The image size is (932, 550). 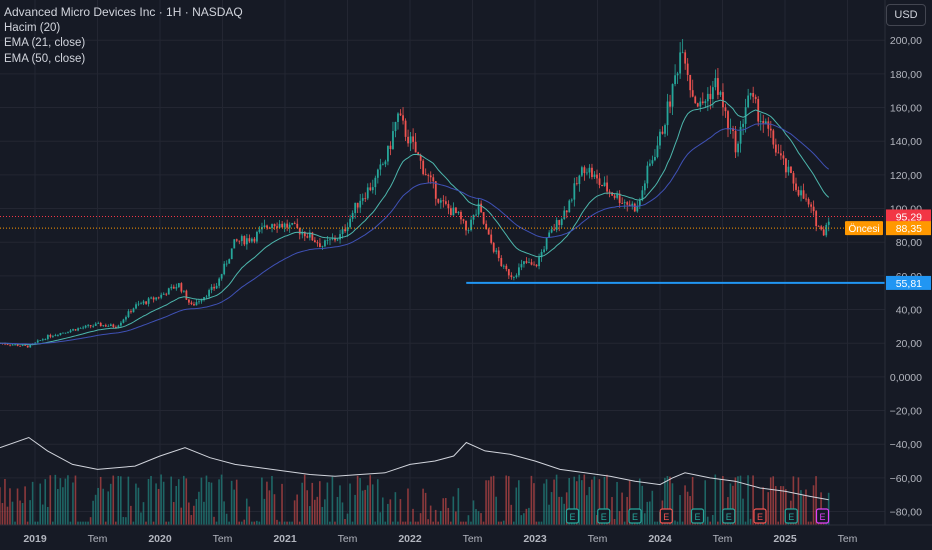 What do you see at coordinates (123, 12) in the screenshot?
I see `symbol-title: Advanced Micro Devices Inc · 1H · NASDAQ` at bounding box center [123, 12].